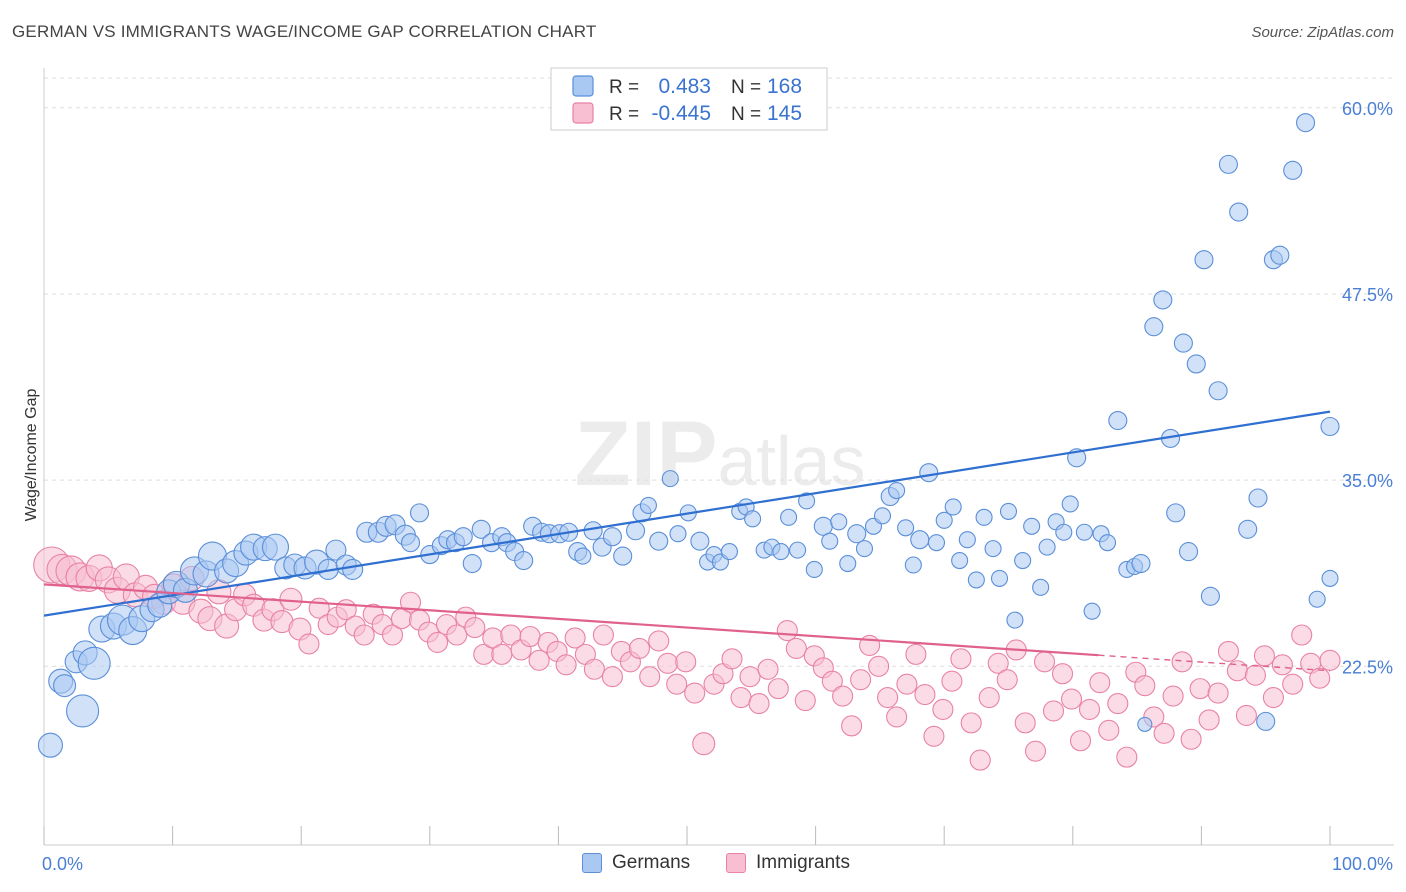 This screenshot has height=892, width=1406. What do you see at coordinates (1322, 32) in the screenshot?
I see `source-attribution: Source: ZipAtlas.com` at bounding box center [1322, 32].